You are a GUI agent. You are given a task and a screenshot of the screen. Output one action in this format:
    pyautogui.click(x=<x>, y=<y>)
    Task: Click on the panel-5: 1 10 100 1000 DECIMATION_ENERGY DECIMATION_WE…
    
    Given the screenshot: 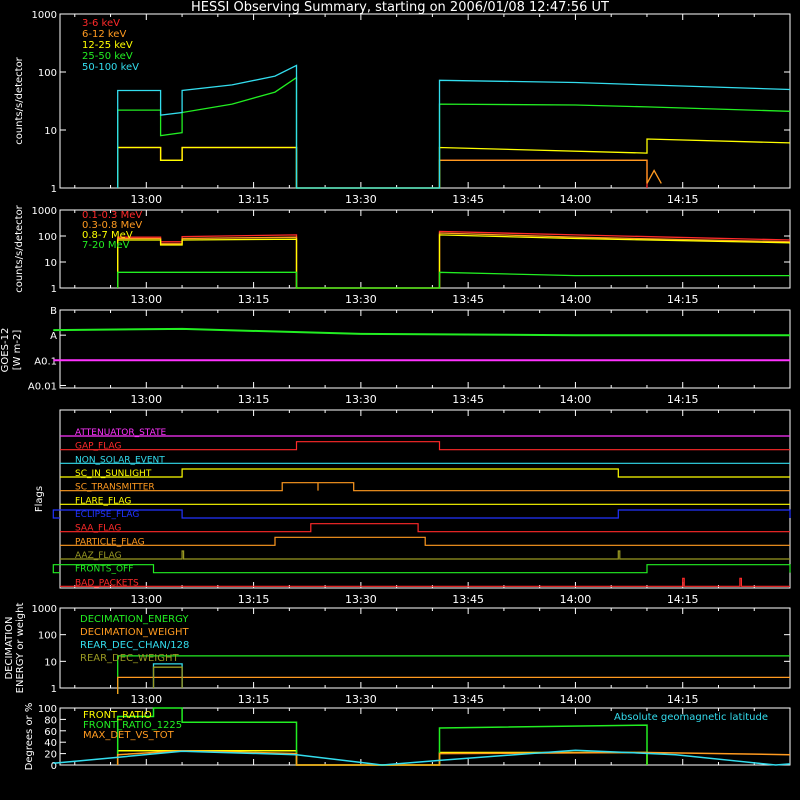 What is the action you would take?
    pyautogui.click(x=397, y=654)
    